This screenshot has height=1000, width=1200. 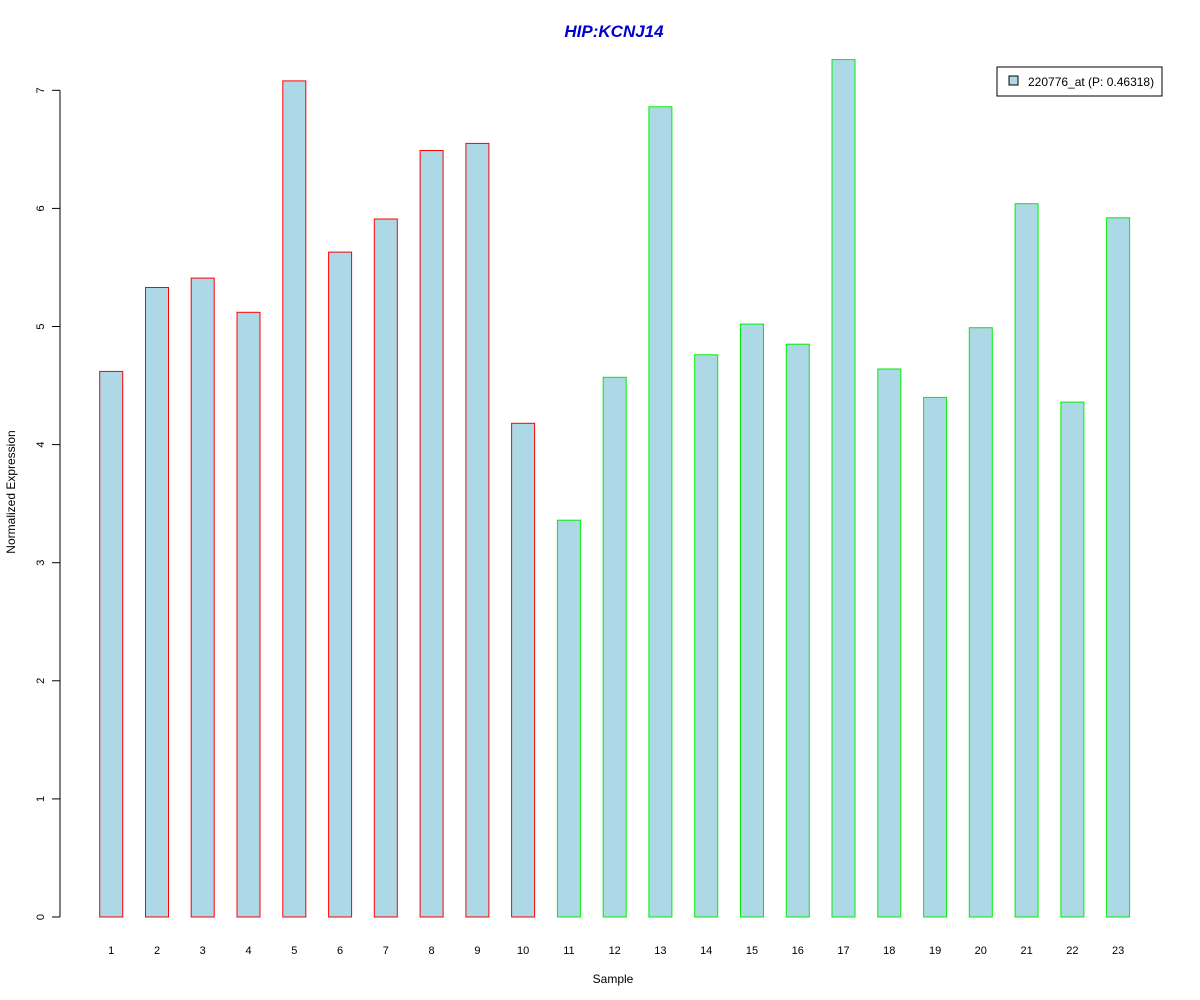 What do you see at coordinates (41, 90) in the screenshot?
I see `y-tick-label: 7` at bounding box center [41, 90].